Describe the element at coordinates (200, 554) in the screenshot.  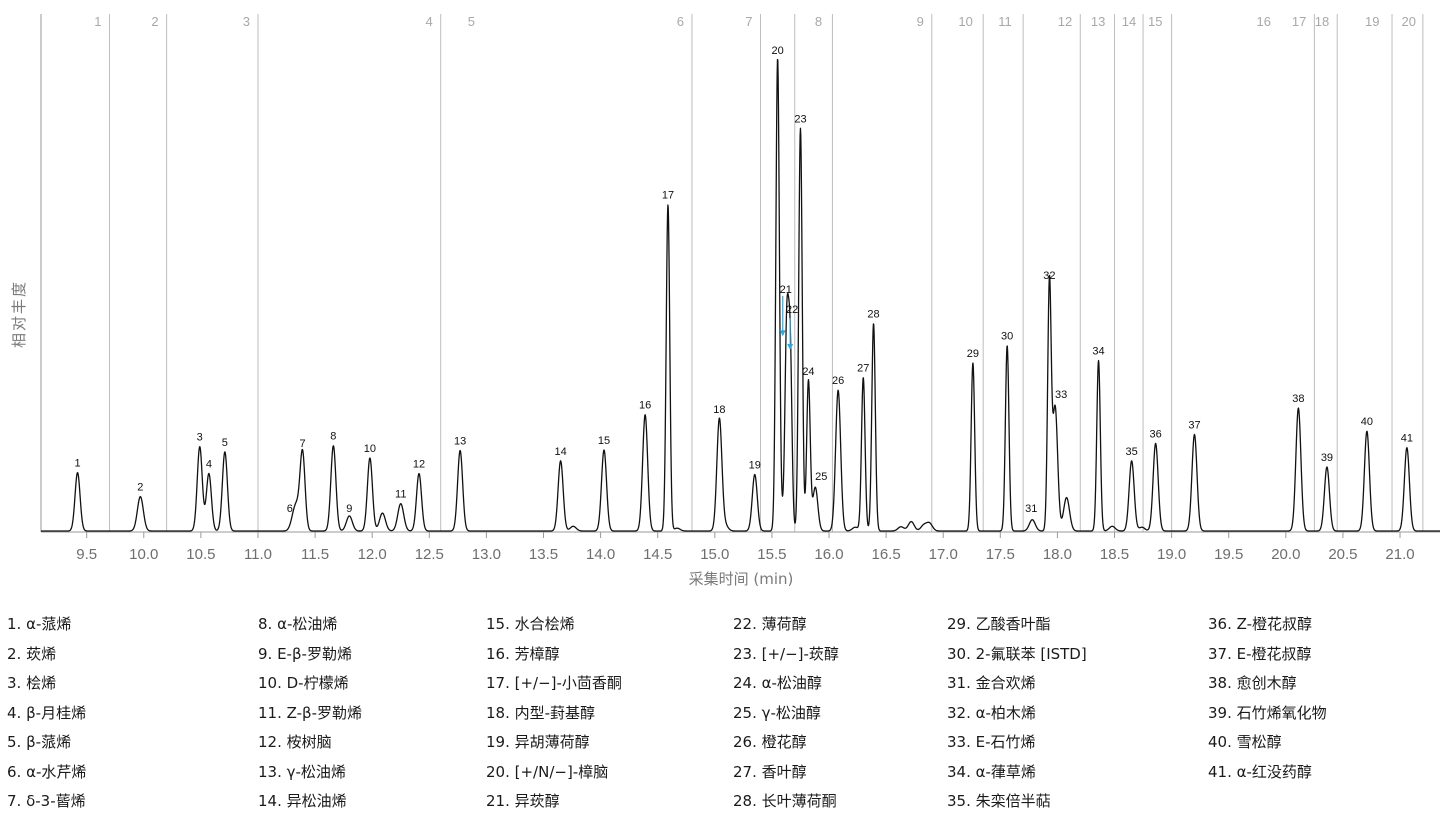
I see `x-tick-label: 10.5` at that location.